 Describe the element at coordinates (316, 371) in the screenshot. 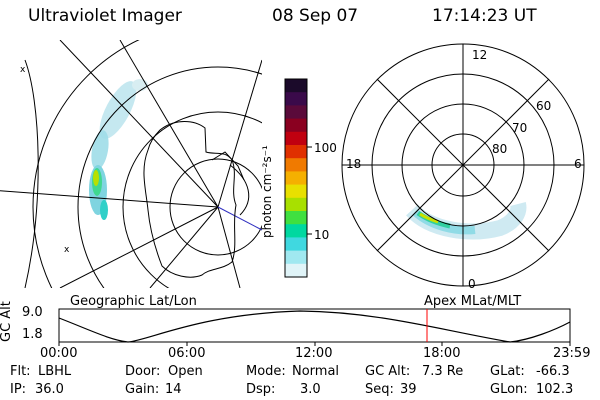

I see `status-mode-value: Normal` at that location.